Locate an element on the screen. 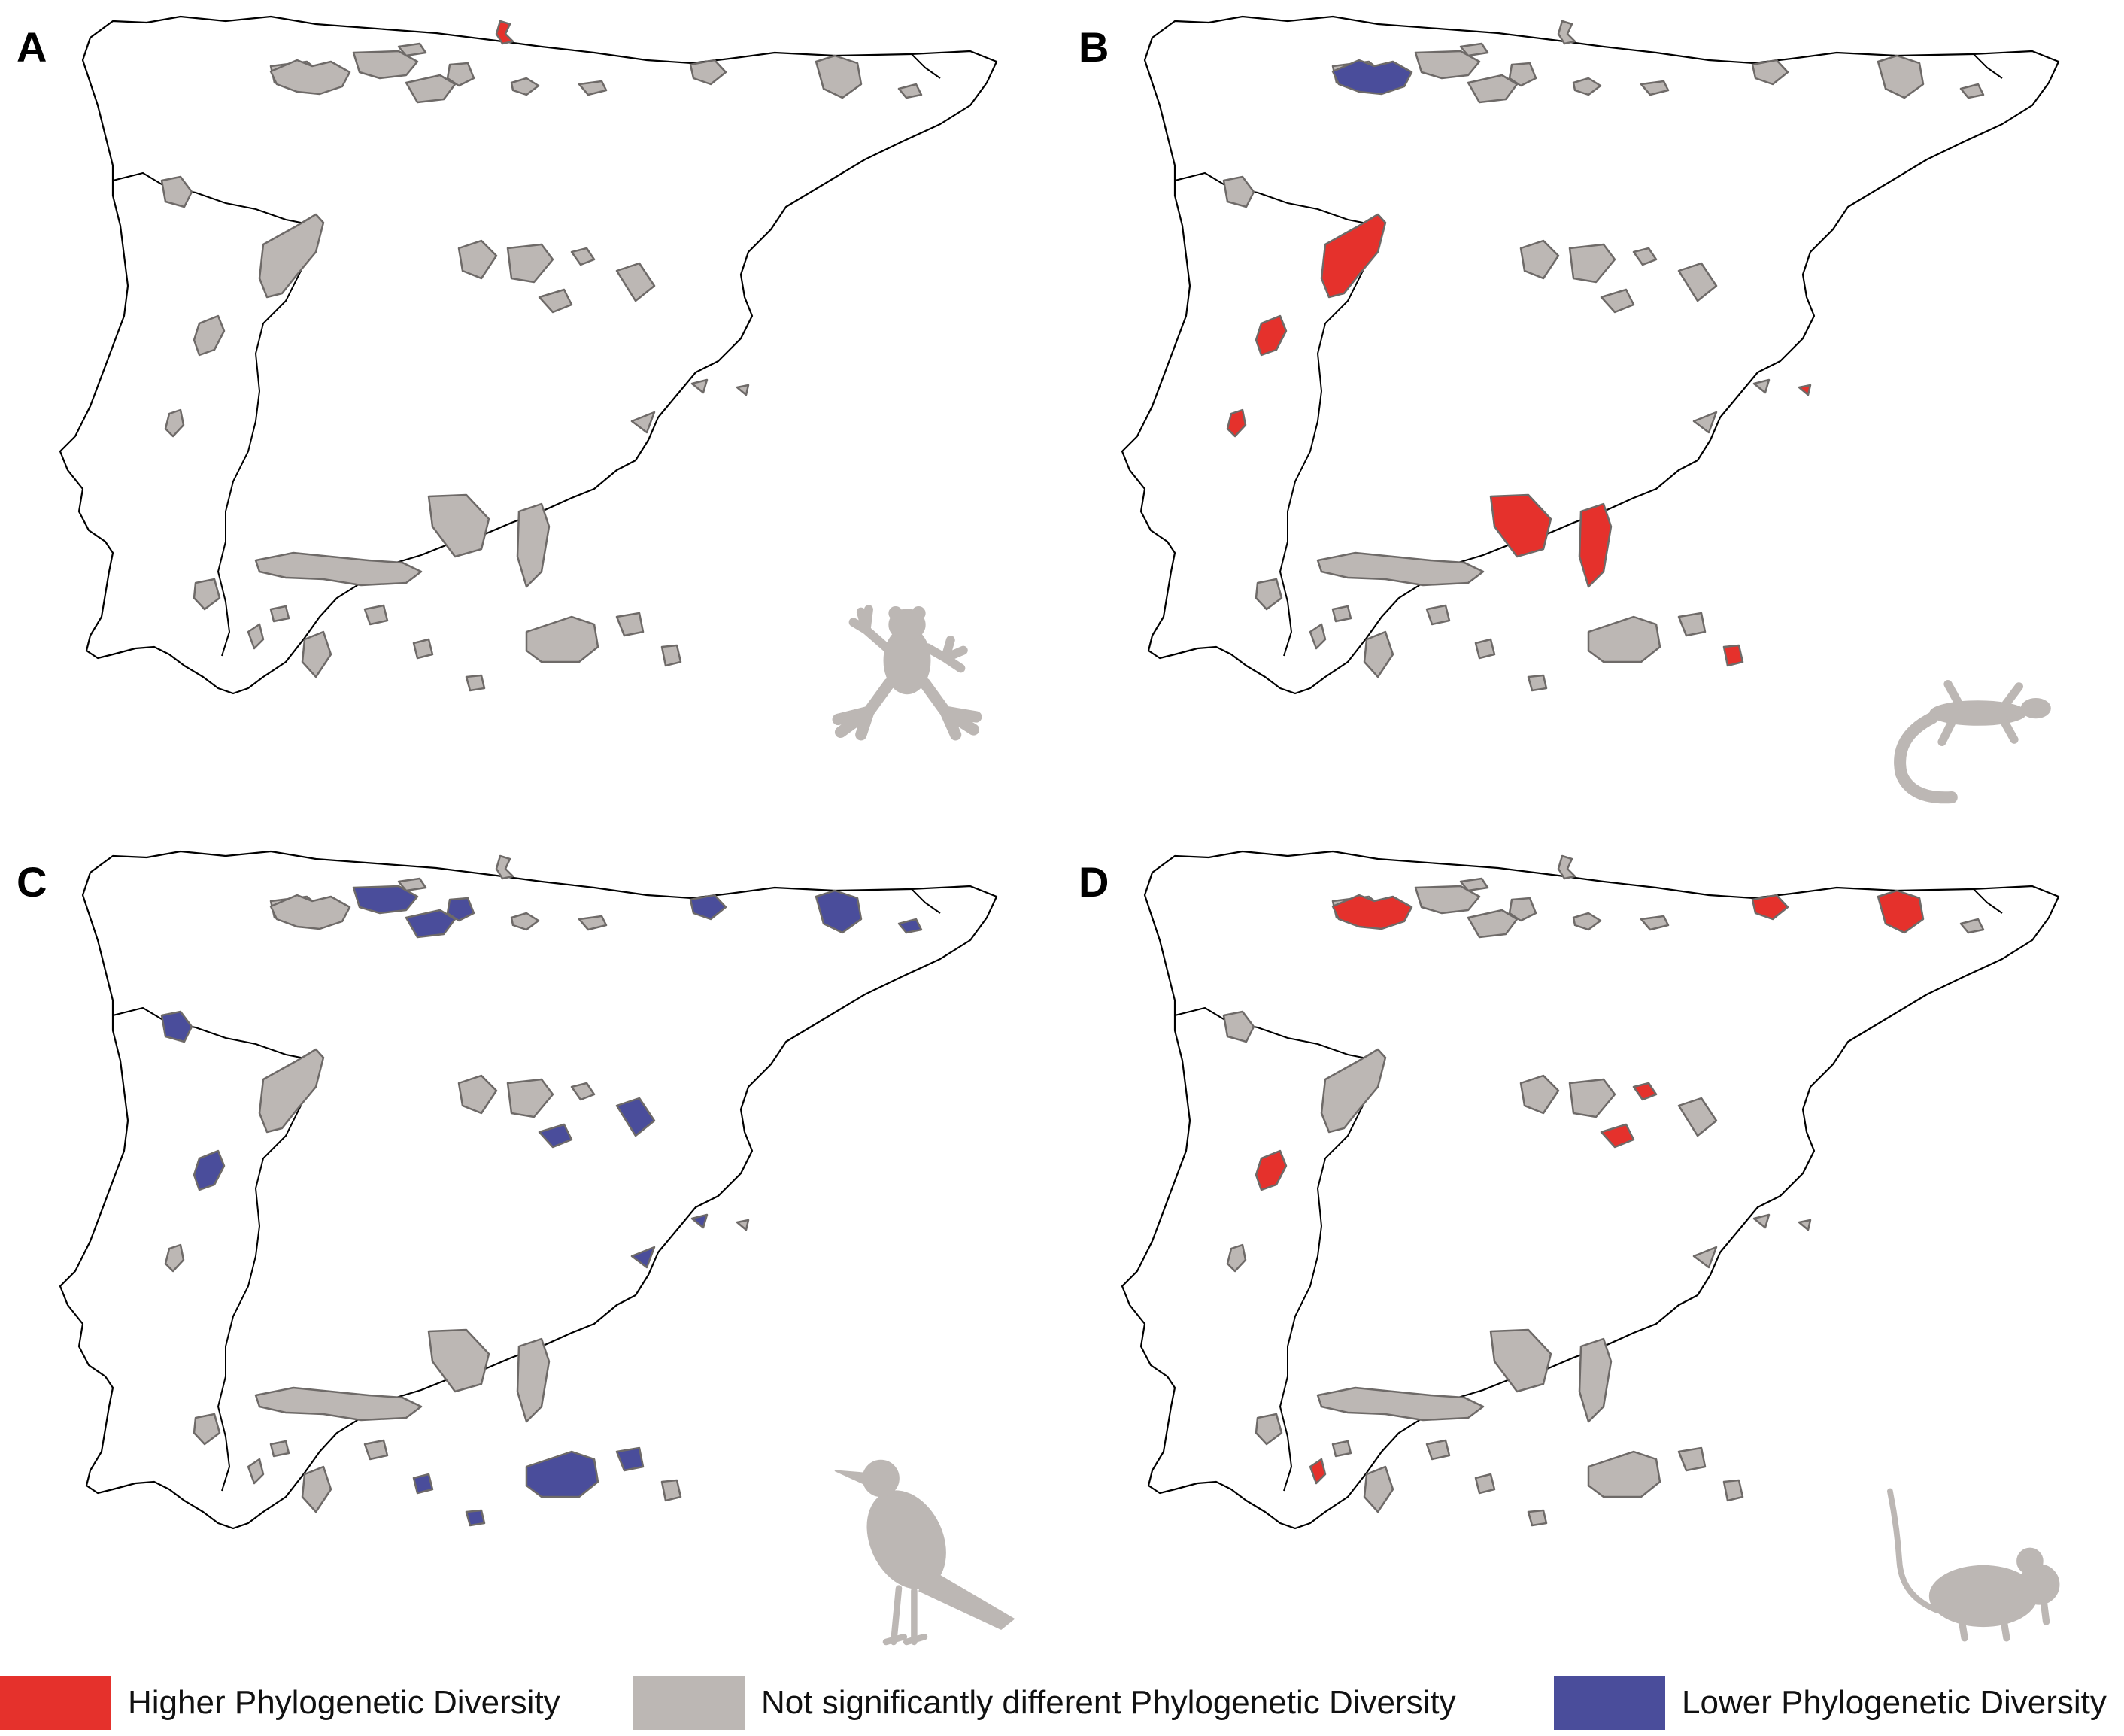  panel-label: B is located at coordinates (1094, 47).